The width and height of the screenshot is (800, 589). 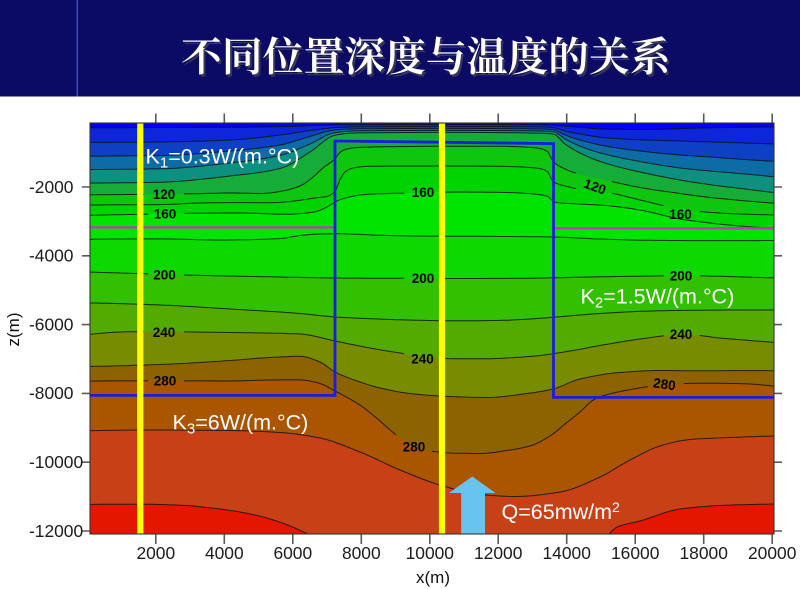 I want to click on svg-text: K3=6W/(m.°C), so click(x=241, y=424).